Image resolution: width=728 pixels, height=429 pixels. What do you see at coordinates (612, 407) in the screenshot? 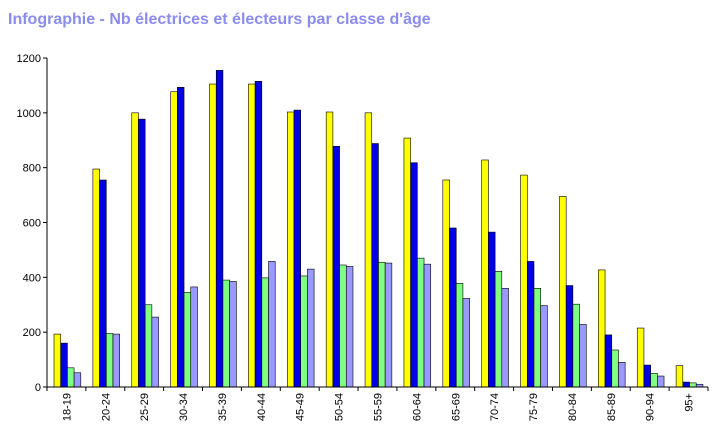
I see `x-tick-label: 85-89` at bounding box center [612, 407].